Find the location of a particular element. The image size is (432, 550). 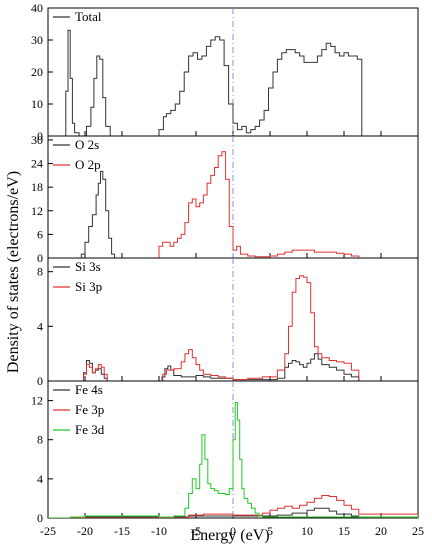

y-tick-label: 24 is located at coordinates (37, 164).